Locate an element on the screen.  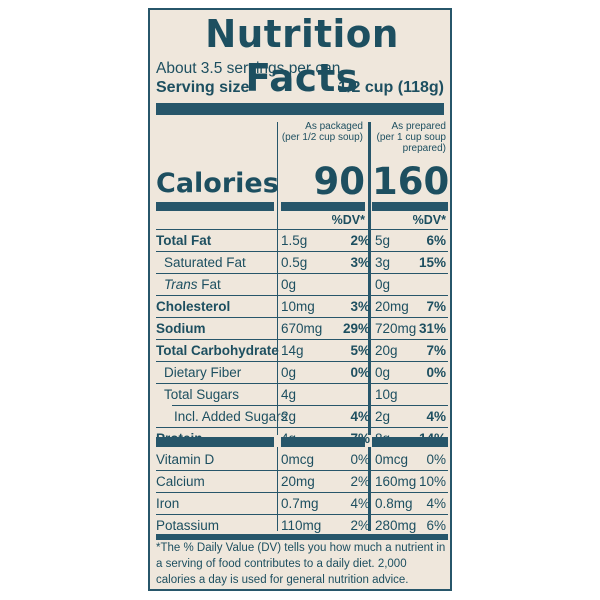
calories-label: Calories is located at coordinates (217, 183).